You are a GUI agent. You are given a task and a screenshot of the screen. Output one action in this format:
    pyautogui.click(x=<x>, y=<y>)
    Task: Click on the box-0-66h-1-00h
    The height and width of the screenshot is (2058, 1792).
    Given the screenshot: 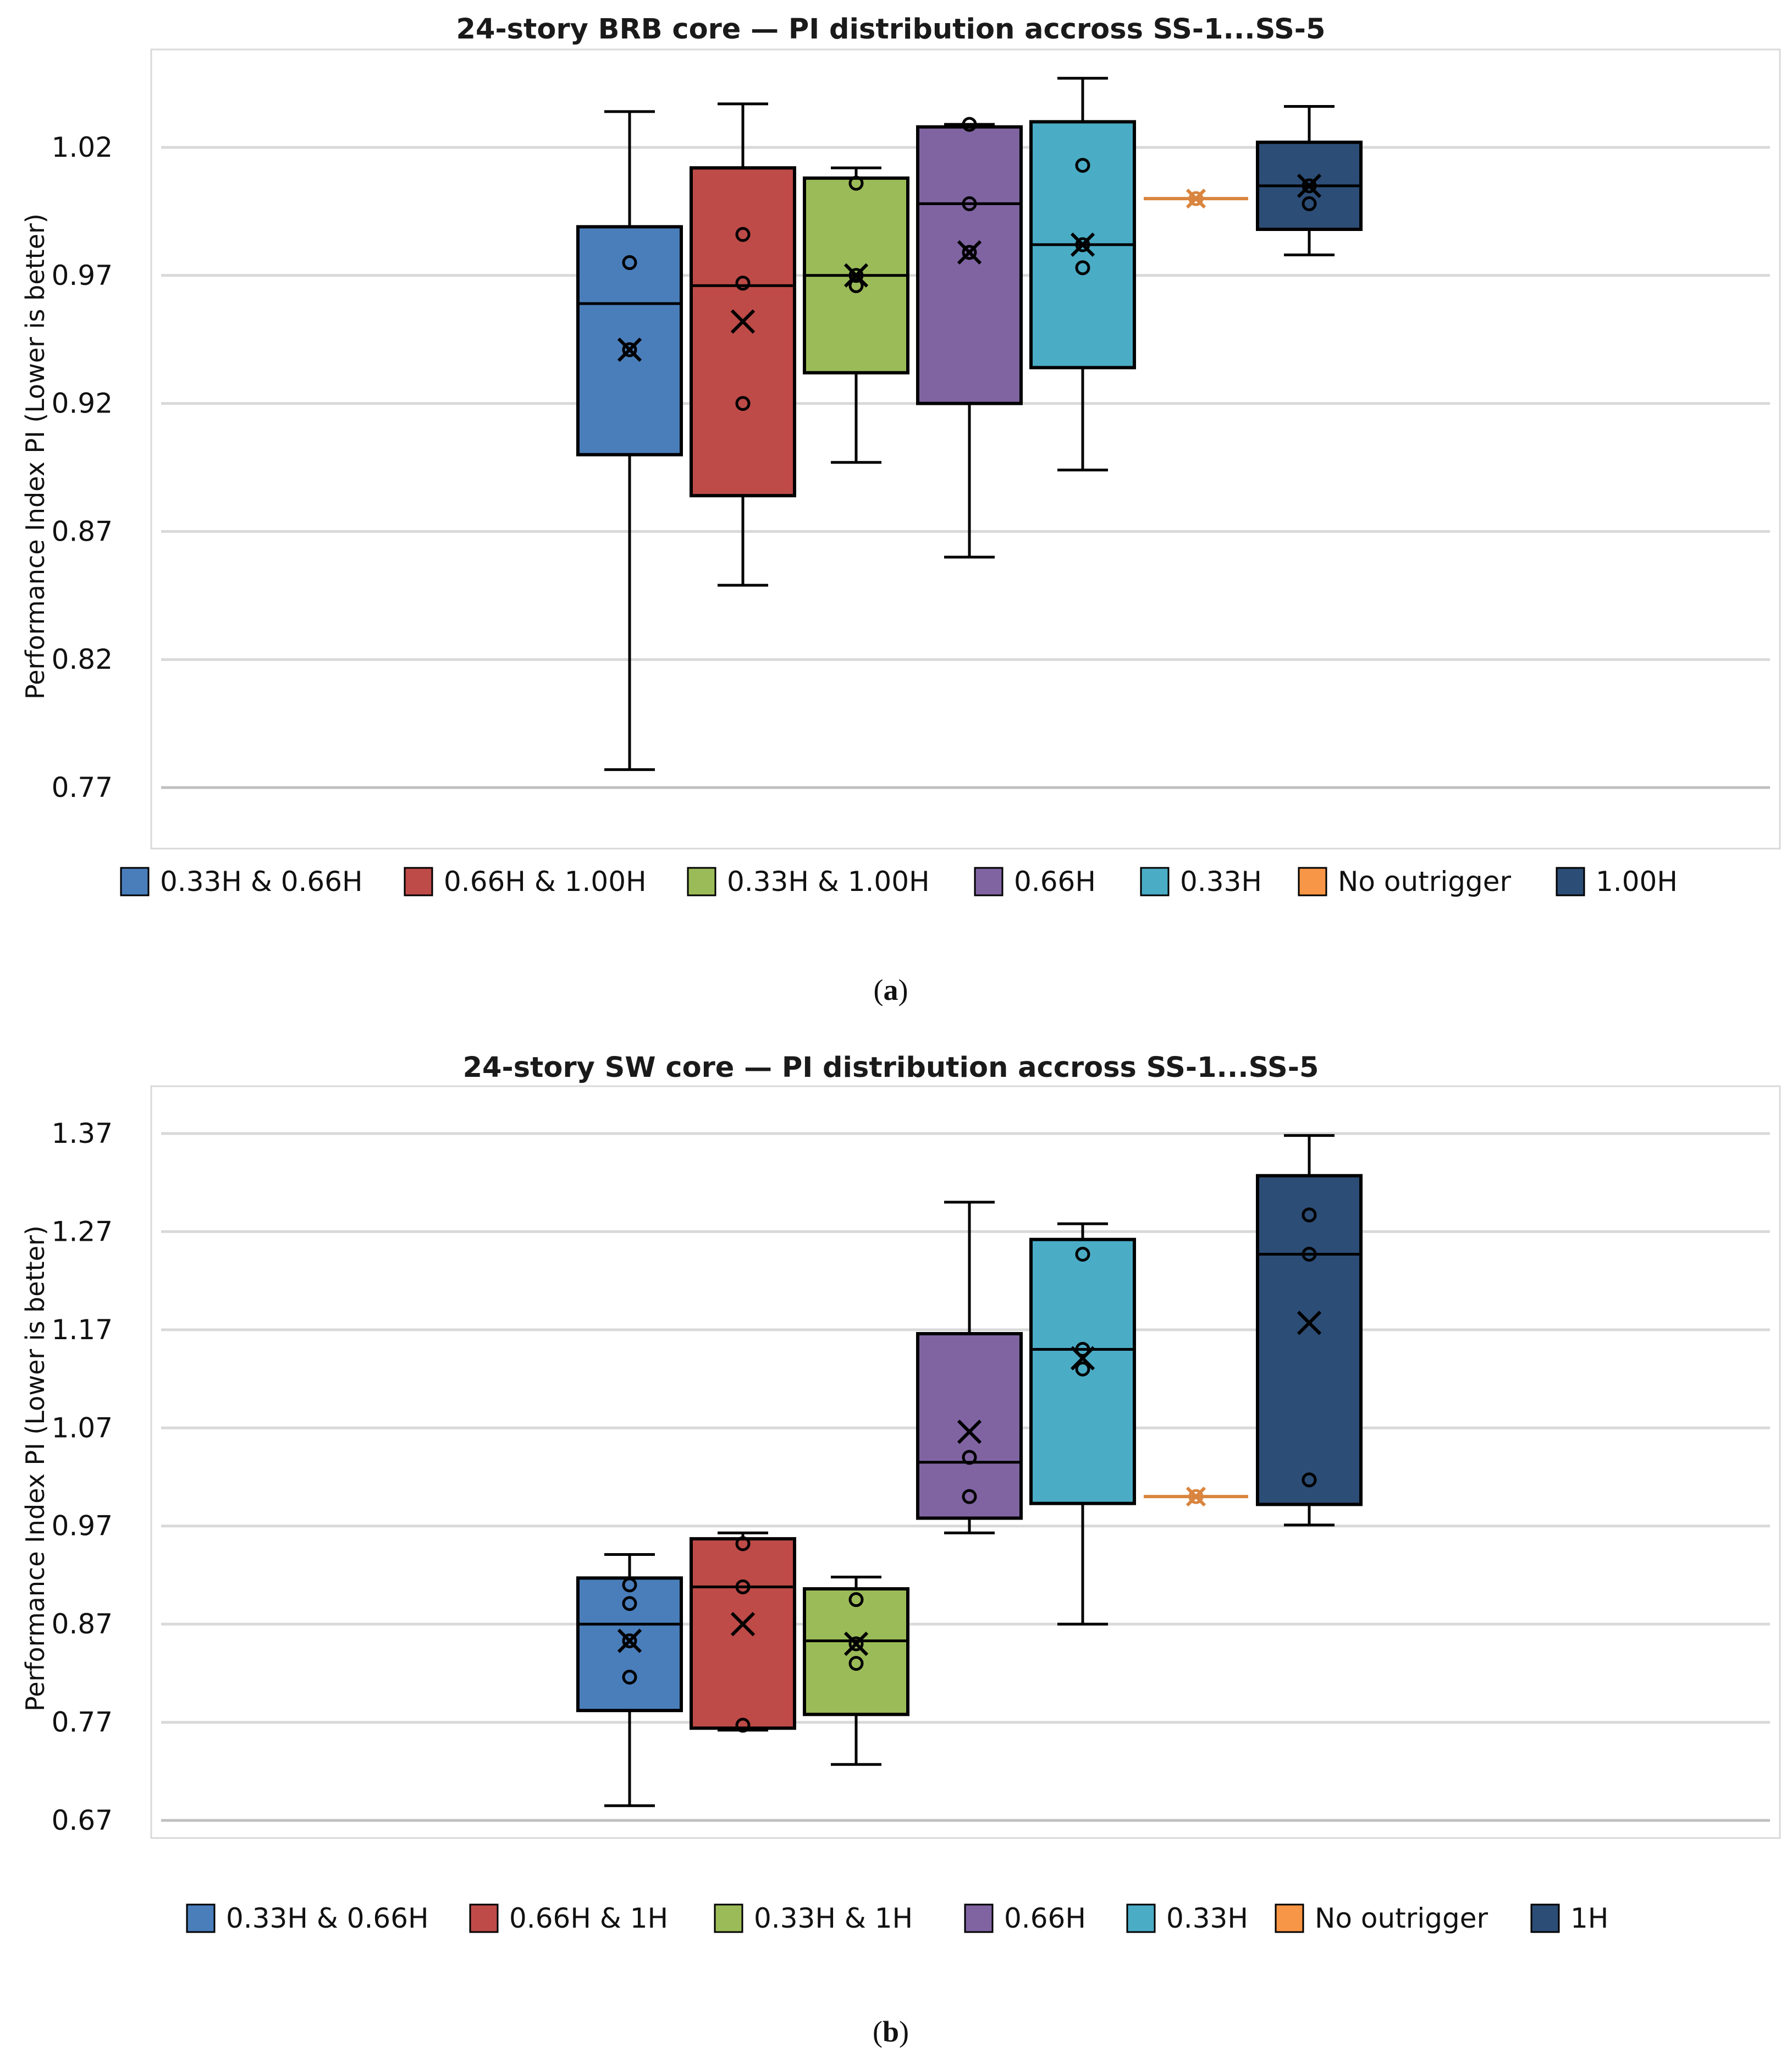 What is the action you would take?
    pyautogui.click(x=743, y=345)
    